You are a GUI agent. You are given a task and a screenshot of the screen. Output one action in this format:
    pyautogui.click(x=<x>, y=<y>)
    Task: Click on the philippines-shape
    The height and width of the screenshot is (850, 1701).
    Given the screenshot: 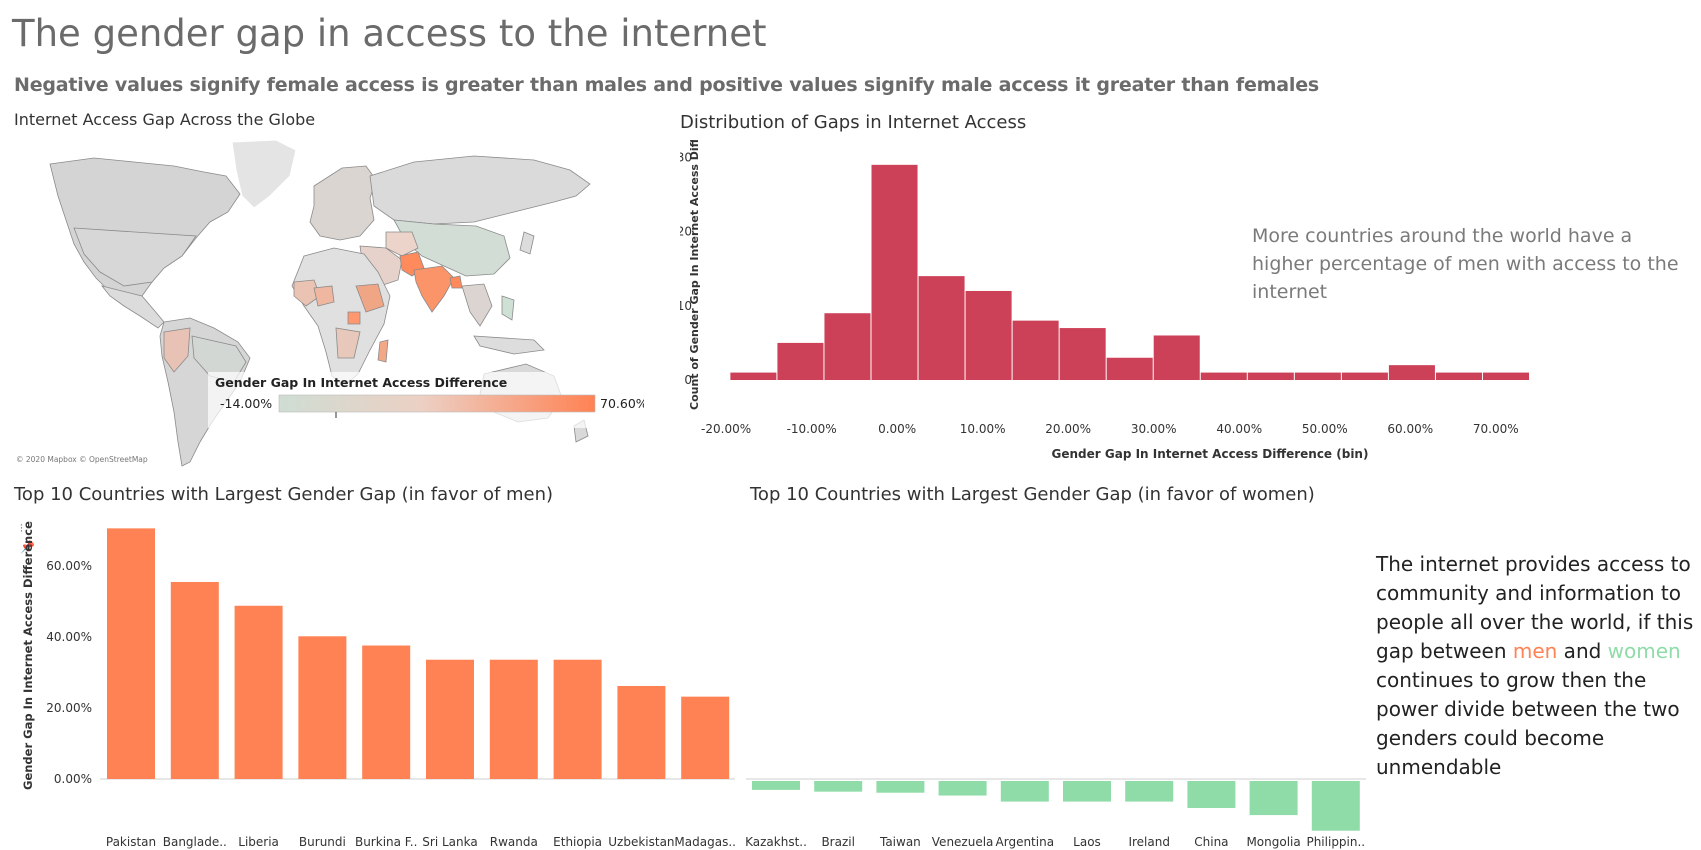 What is the action you would take?
    pyautogui.click(x=508, y=308)
    